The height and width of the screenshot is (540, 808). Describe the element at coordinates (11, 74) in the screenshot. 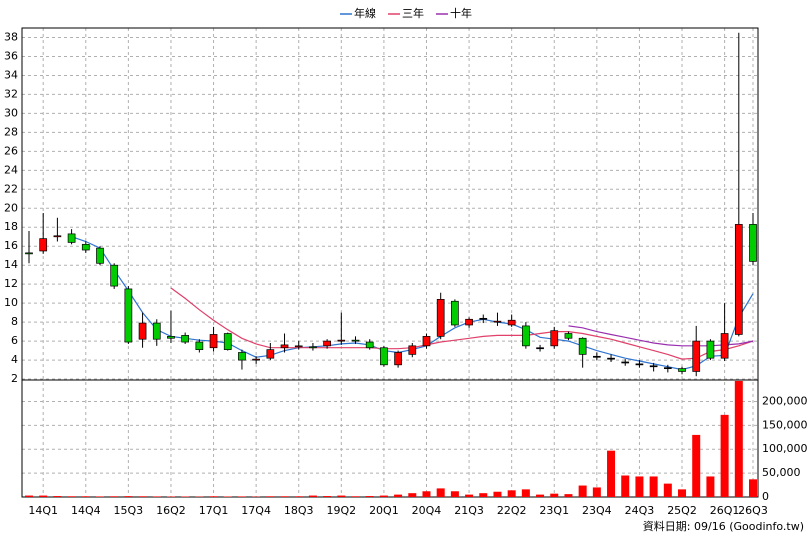

I see `y-tick-label: 34` at that location.